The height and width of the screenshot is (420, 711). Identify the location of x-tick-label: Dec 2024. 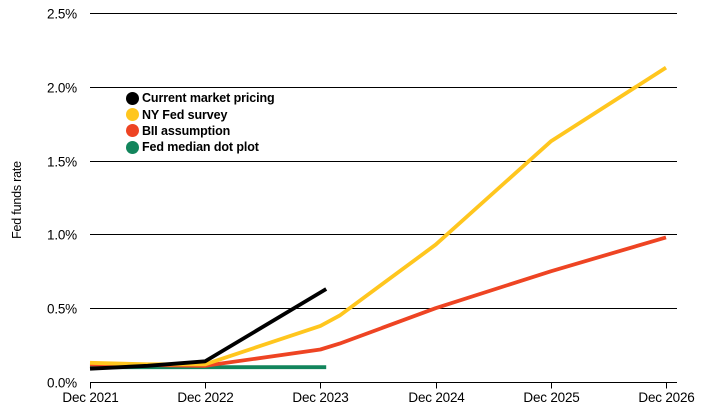
(436, 397).